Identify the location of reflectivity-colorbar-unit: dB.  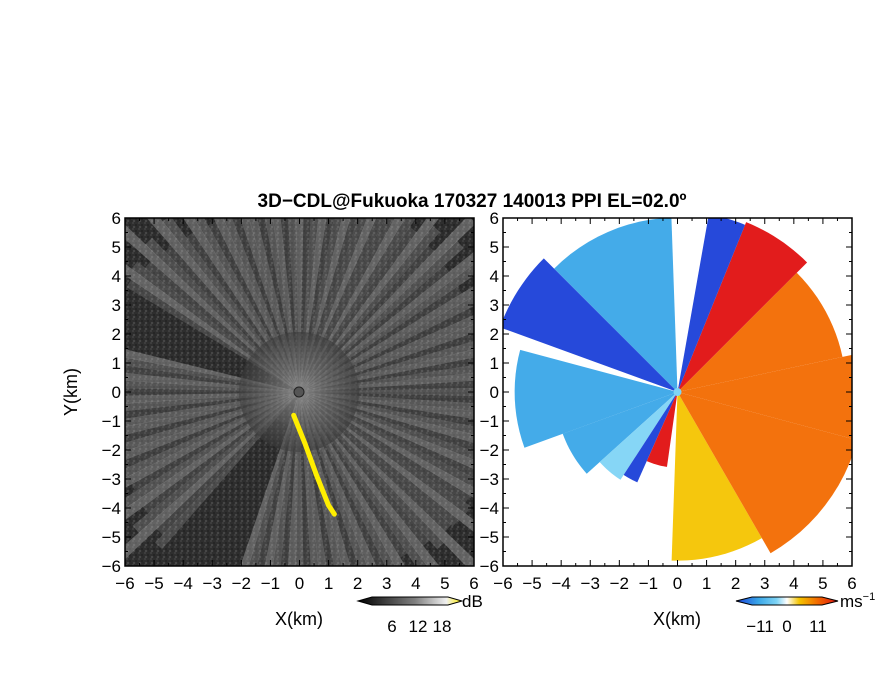
(472, 601).